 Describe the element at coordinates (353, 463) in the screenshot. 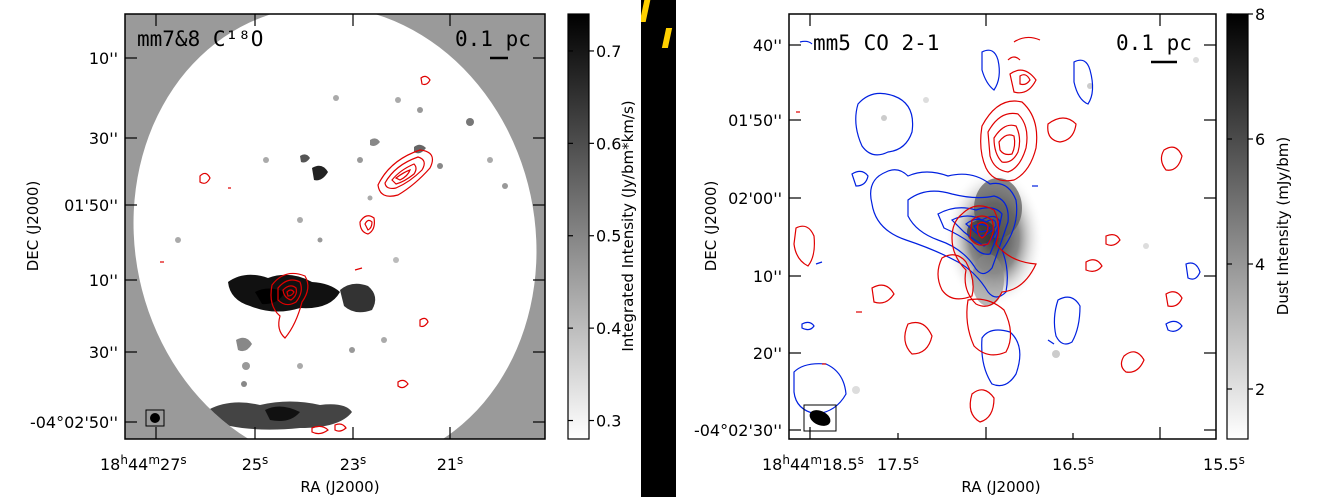

I see `x-tick-label: 23s` at that location.